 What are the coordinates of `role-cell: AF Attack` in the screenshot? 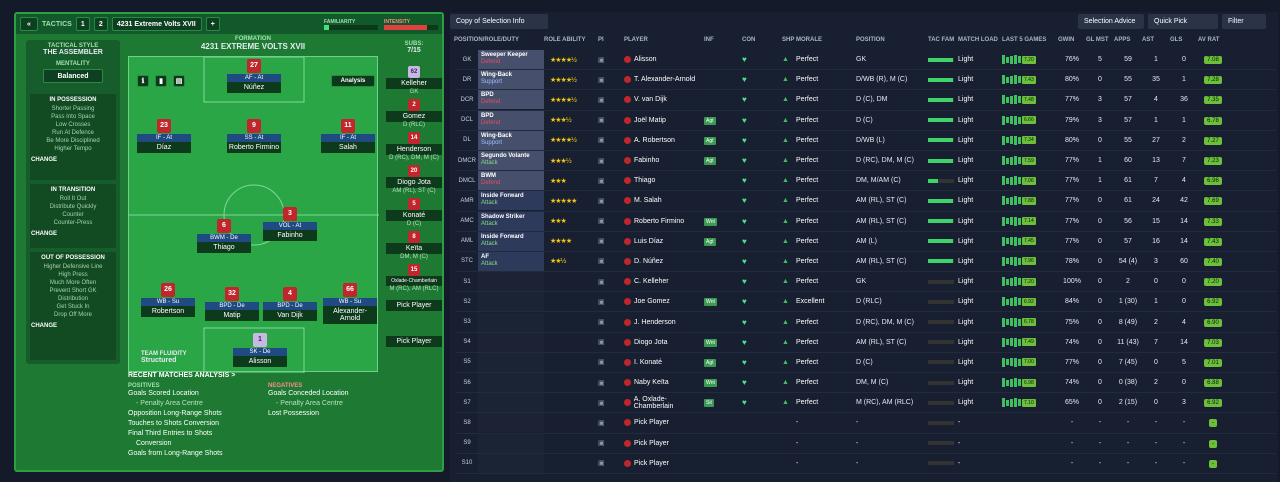 It's located at (511, 261).